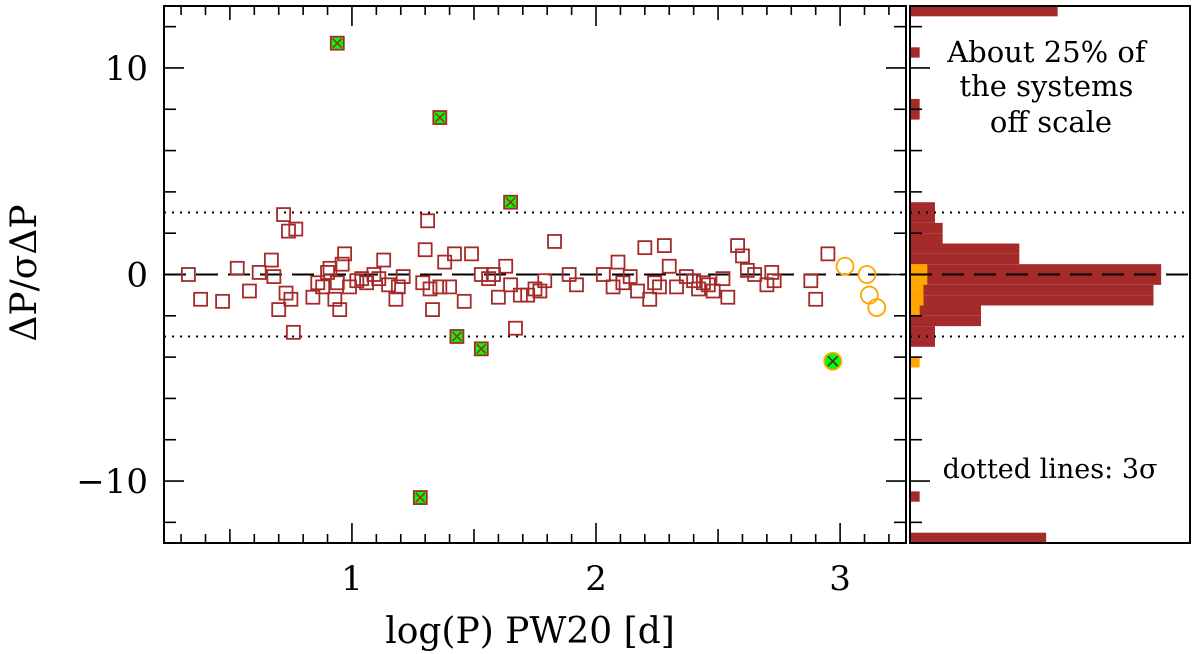 This screenshot has height=654, width=1200. I want to click on y-tick-label: 0, so click(137, 276).